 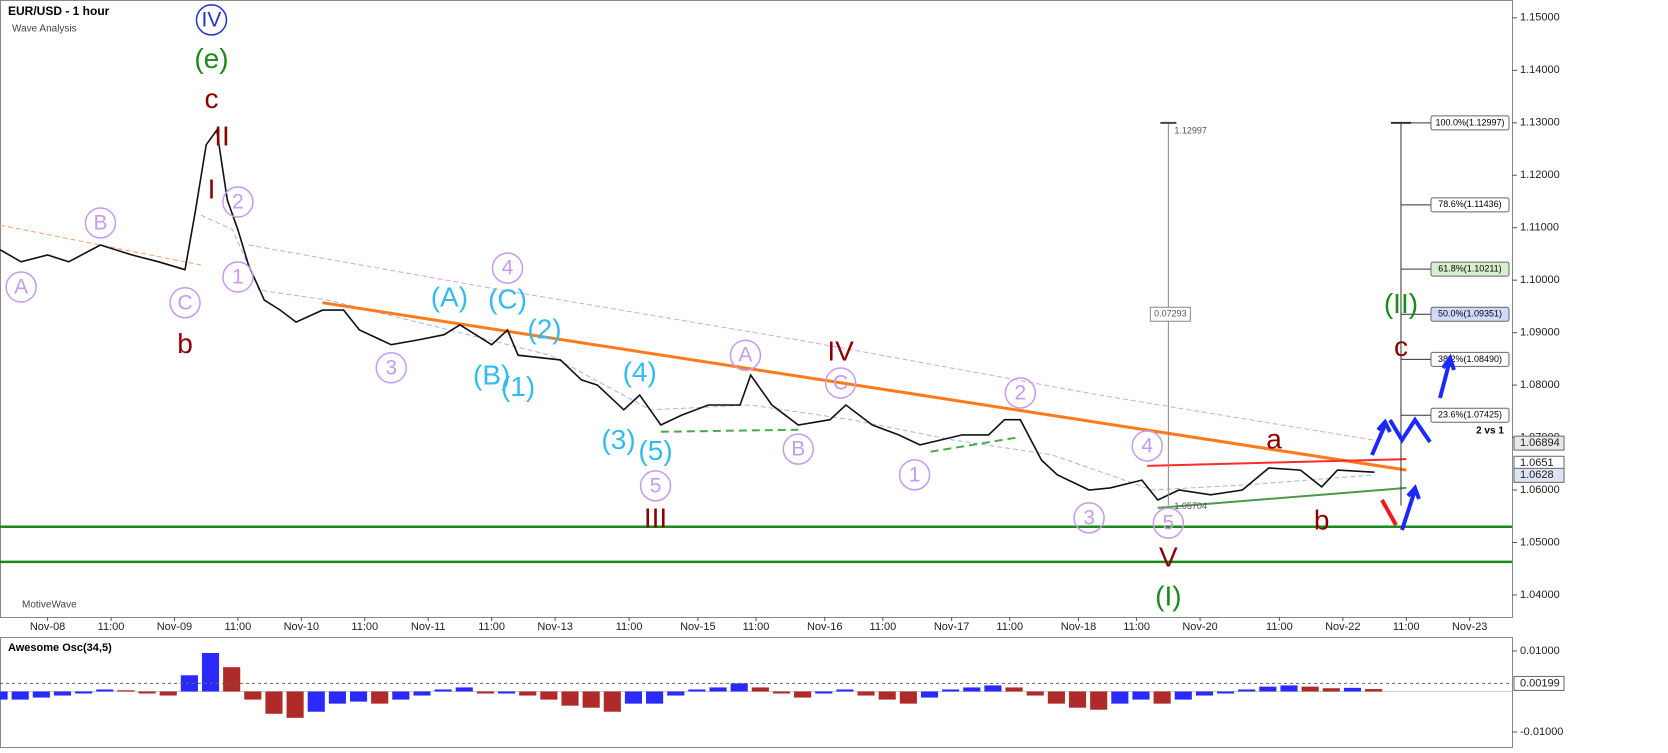 What do you see at coordinates (655, 517) in the screenshot?
I see `wave-label: III` at bounding box center [655, 517].